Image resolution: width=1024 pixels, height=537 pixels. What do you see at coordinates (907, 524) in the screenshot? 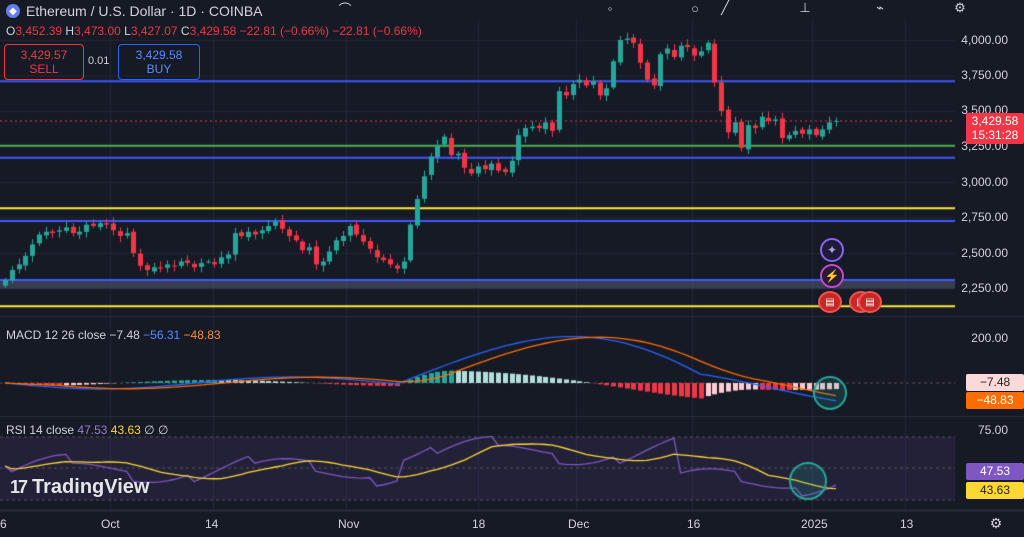
I see `time-axis-label: 13` at bounding box center [907, 524].